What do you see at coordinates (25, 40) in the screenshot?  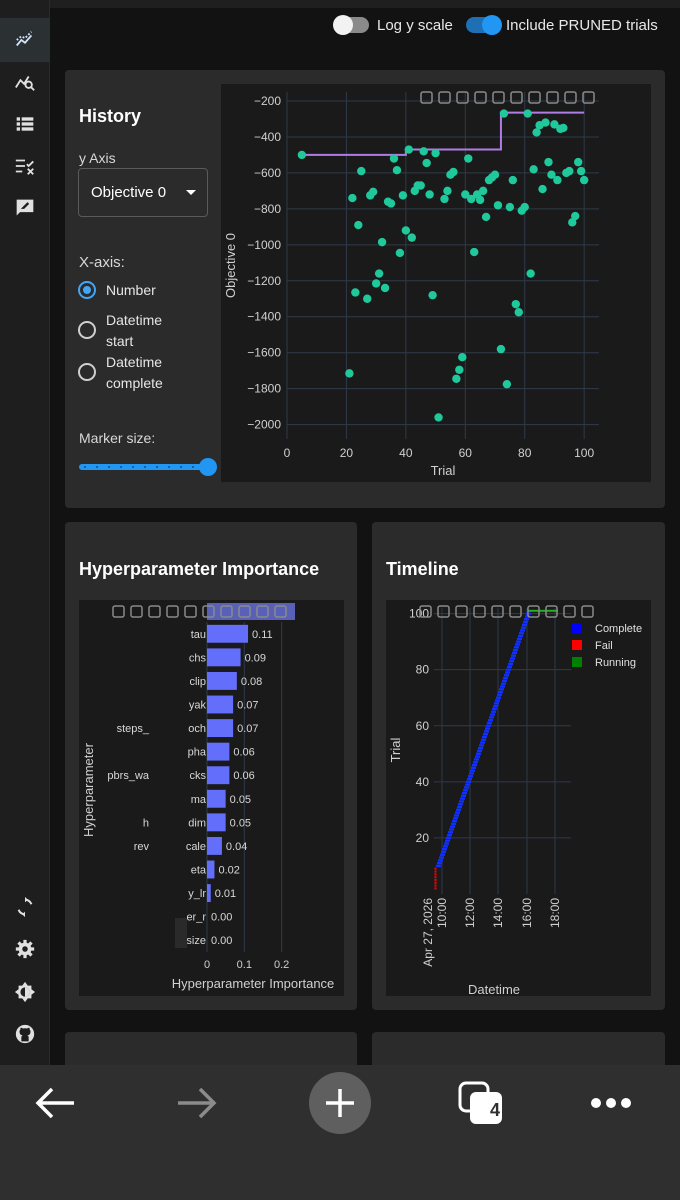 I see `sidebar-item-history` at bounding box center [25, 40].